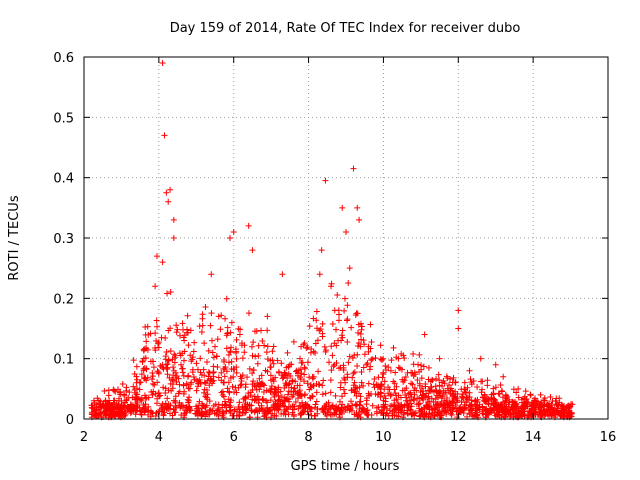 Image resolution: width=640 pixels, height=480 pixels. Describe the element at coordinates (63, 118) in the screenshot. I see `y-tick-label: 0.5` at that location.